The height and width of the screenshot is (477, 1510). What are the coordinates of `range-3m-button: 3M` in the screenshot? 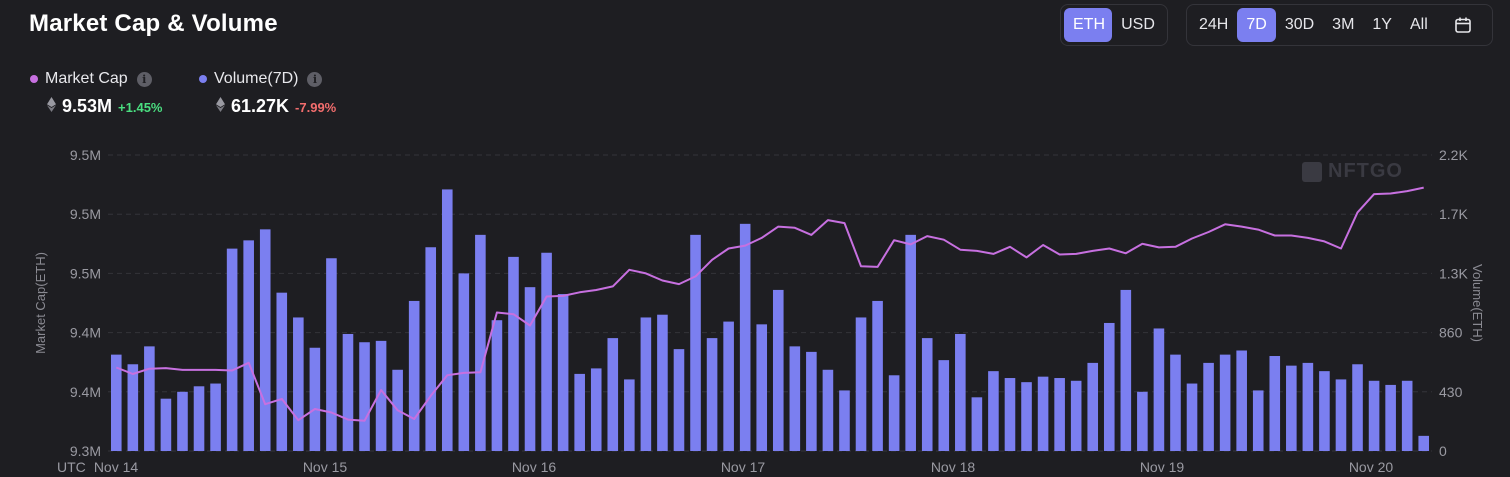 It's located at (1343, 24).